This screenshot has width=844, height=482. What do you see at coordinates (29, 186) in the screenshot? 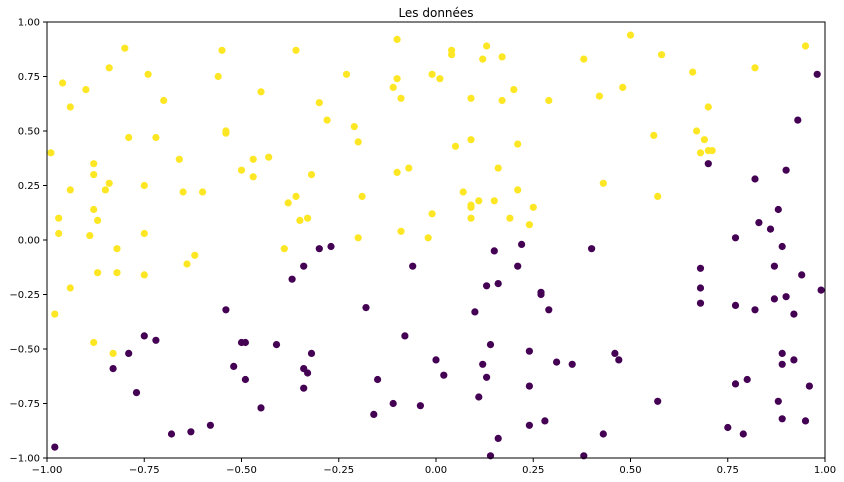
I see `y-tick-label: 0.25` at bounding box center [29, 186].